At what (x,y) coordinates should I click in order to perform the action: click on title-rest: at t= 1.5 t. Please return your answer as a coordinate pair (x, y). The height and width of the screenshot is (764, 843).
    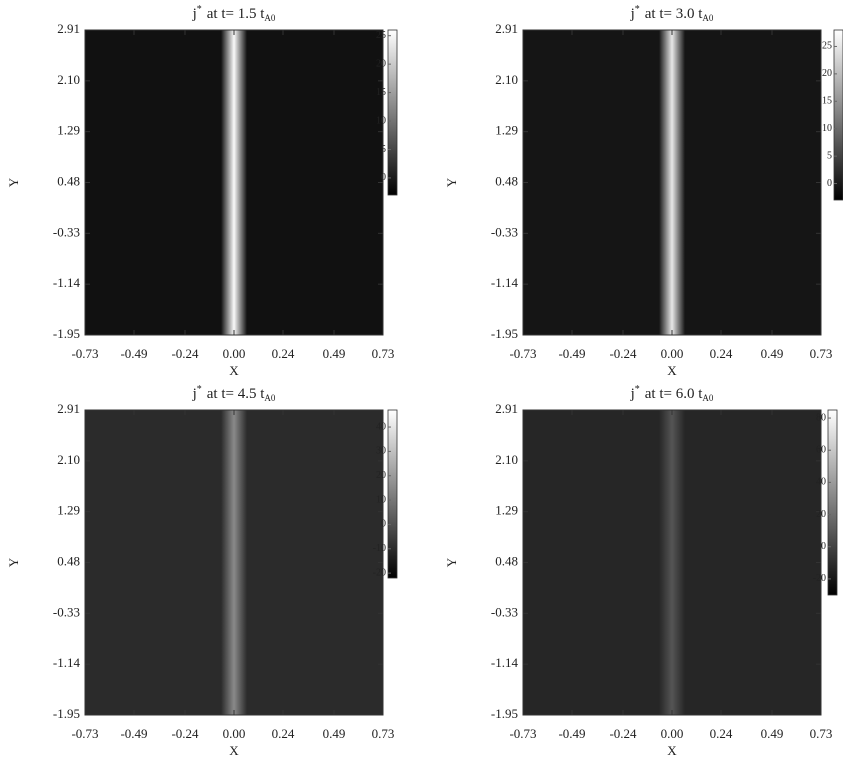
    Looking at the image, I should click on (236, 14).